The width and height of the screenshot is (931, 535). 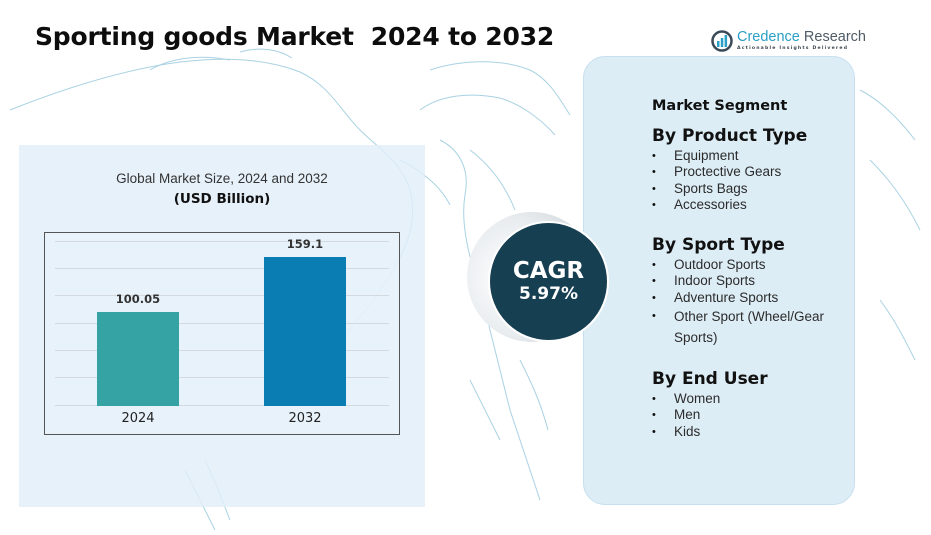 I want to click on list-item-text: Adventure Sports, so click(x=726, y=297).